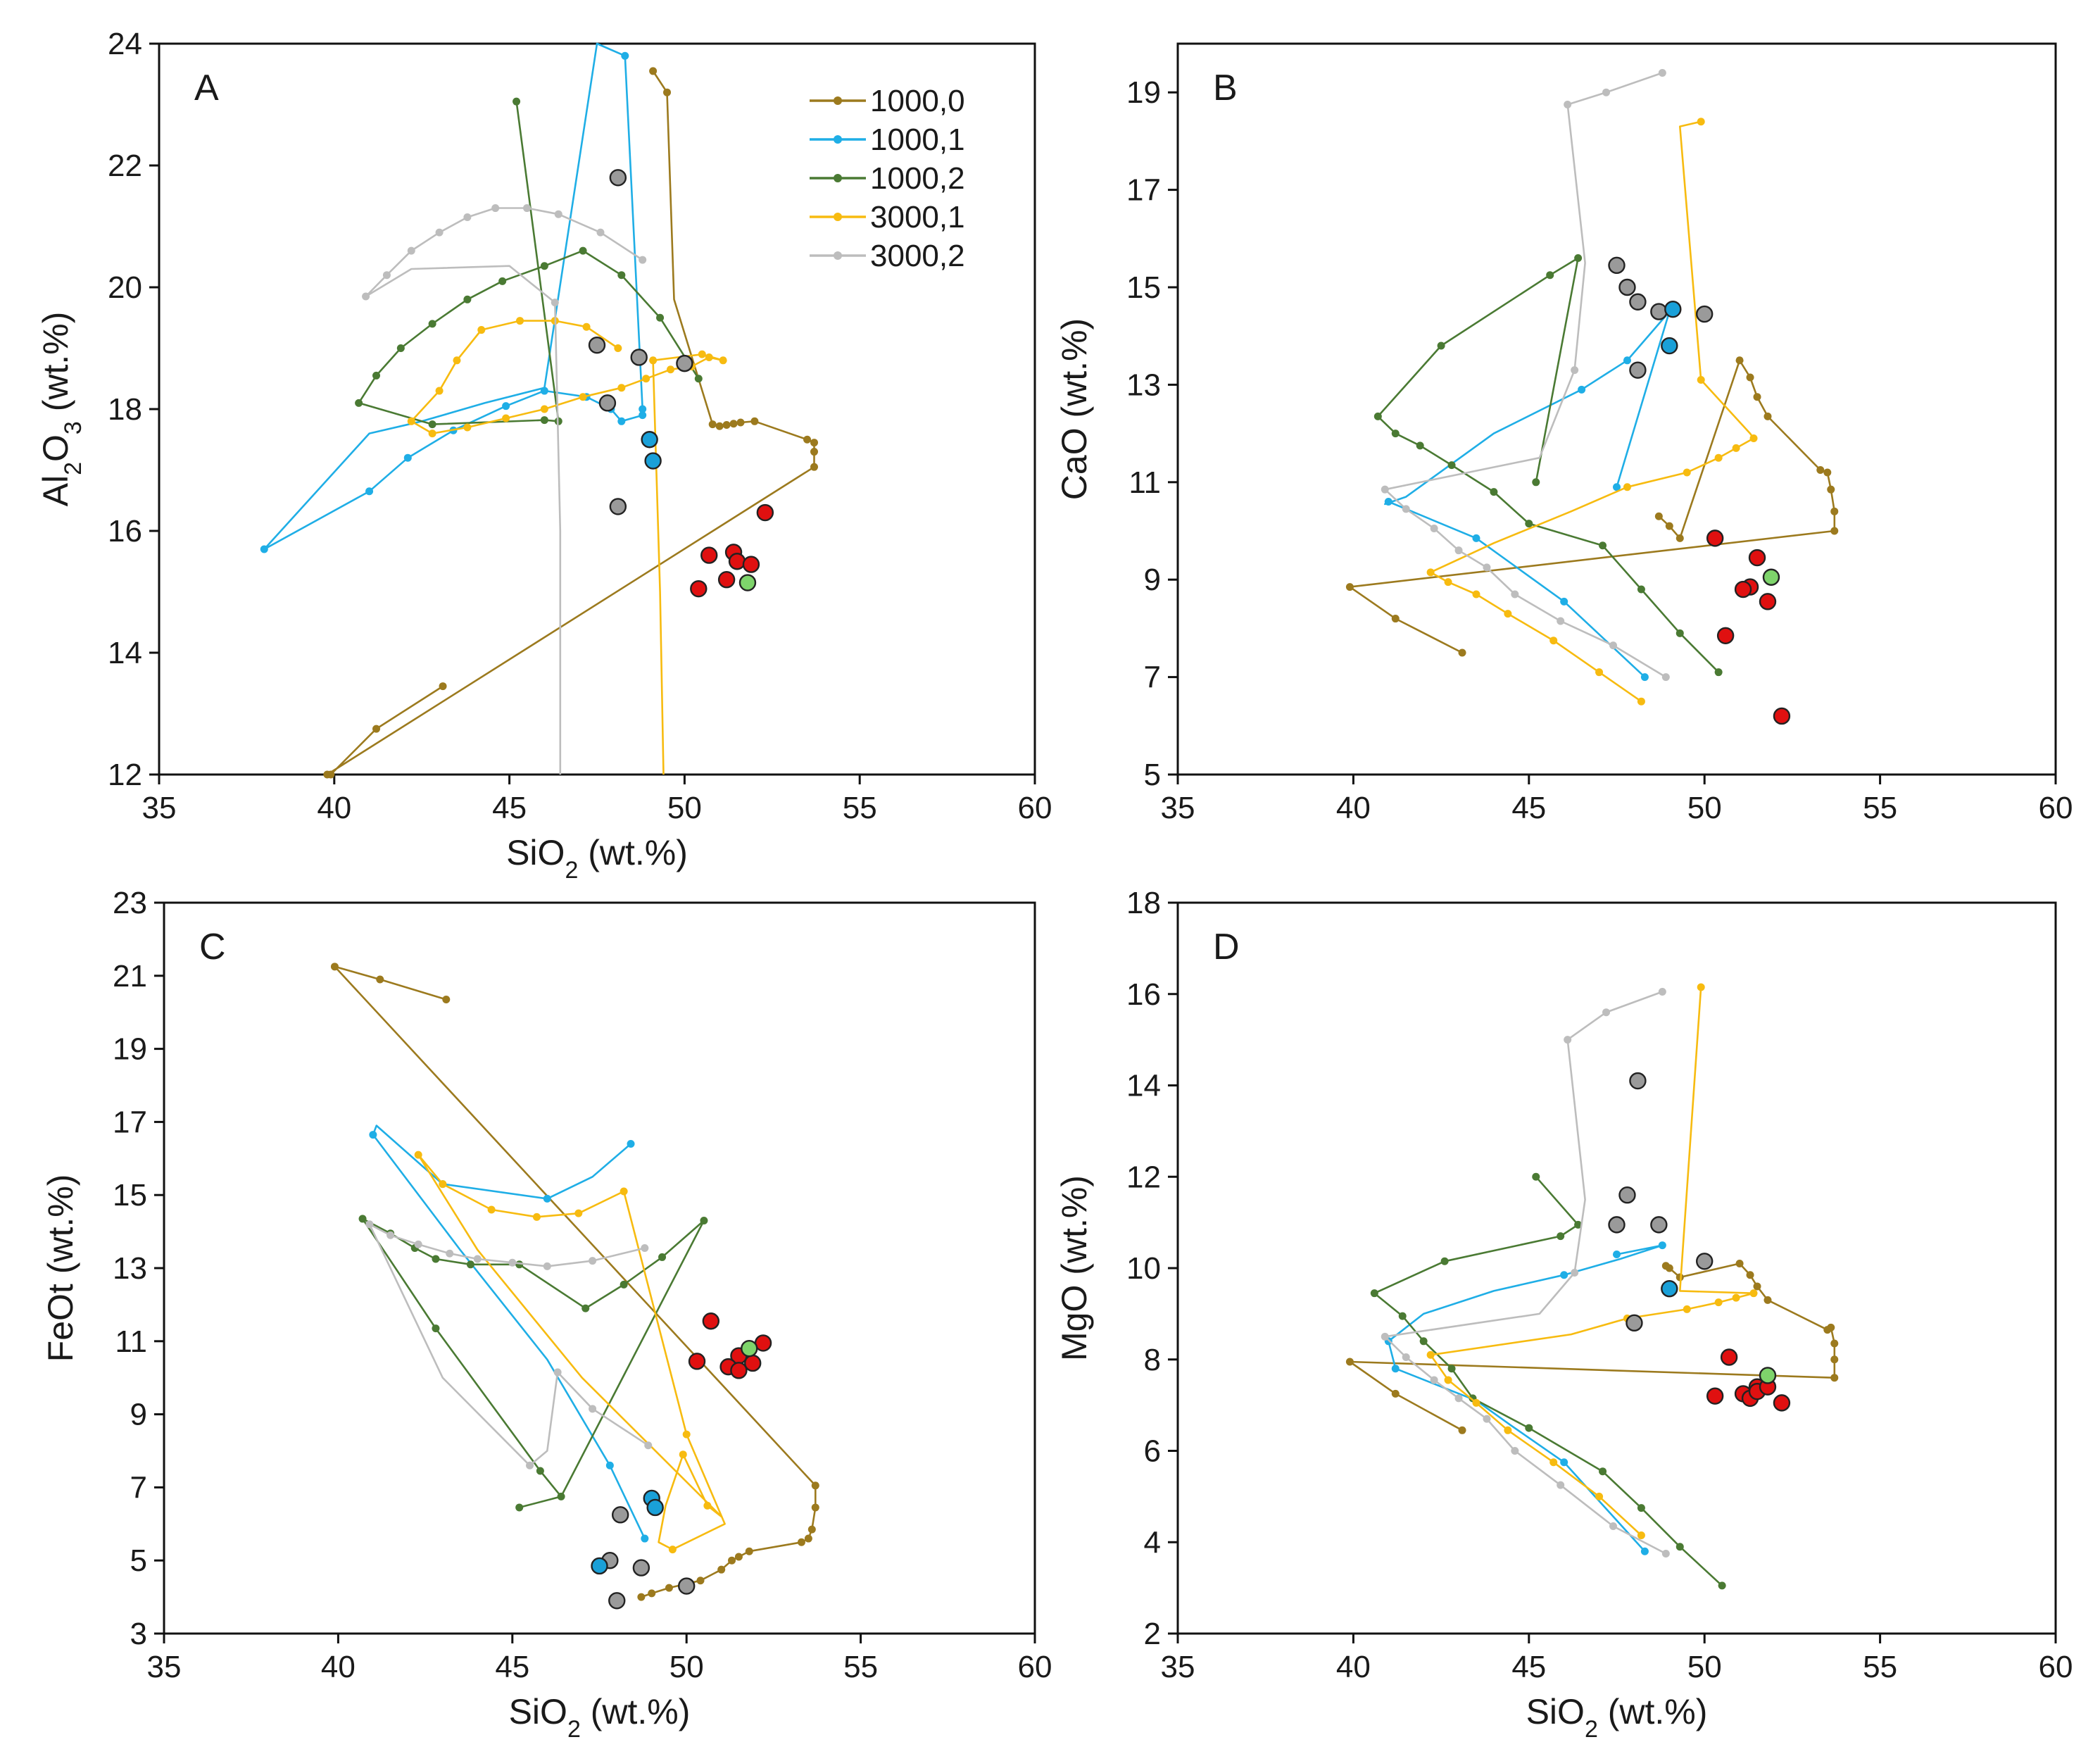  Describe the element at coordinates (1152, 1634) in the screenshot. I see `y-tick-label: 2` at that location.